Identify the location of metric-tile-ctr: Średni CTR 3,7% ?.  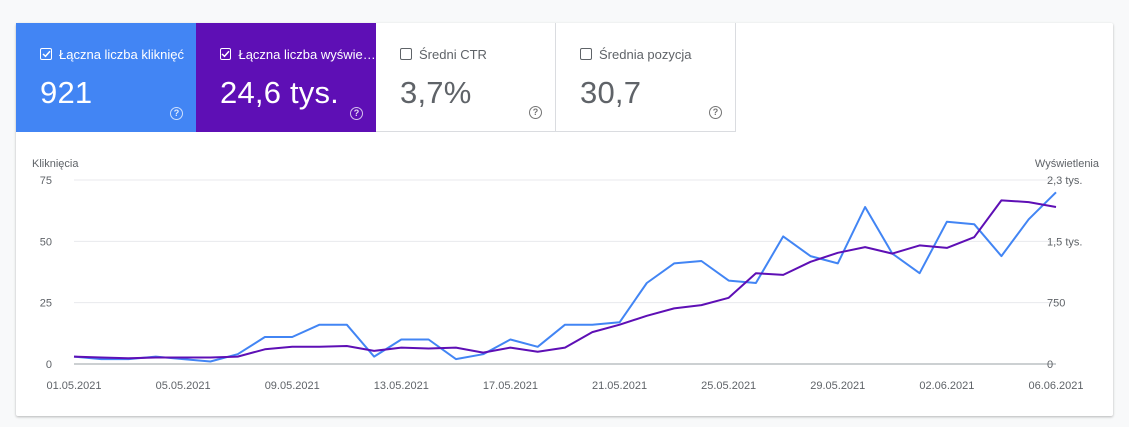
(466, 77).